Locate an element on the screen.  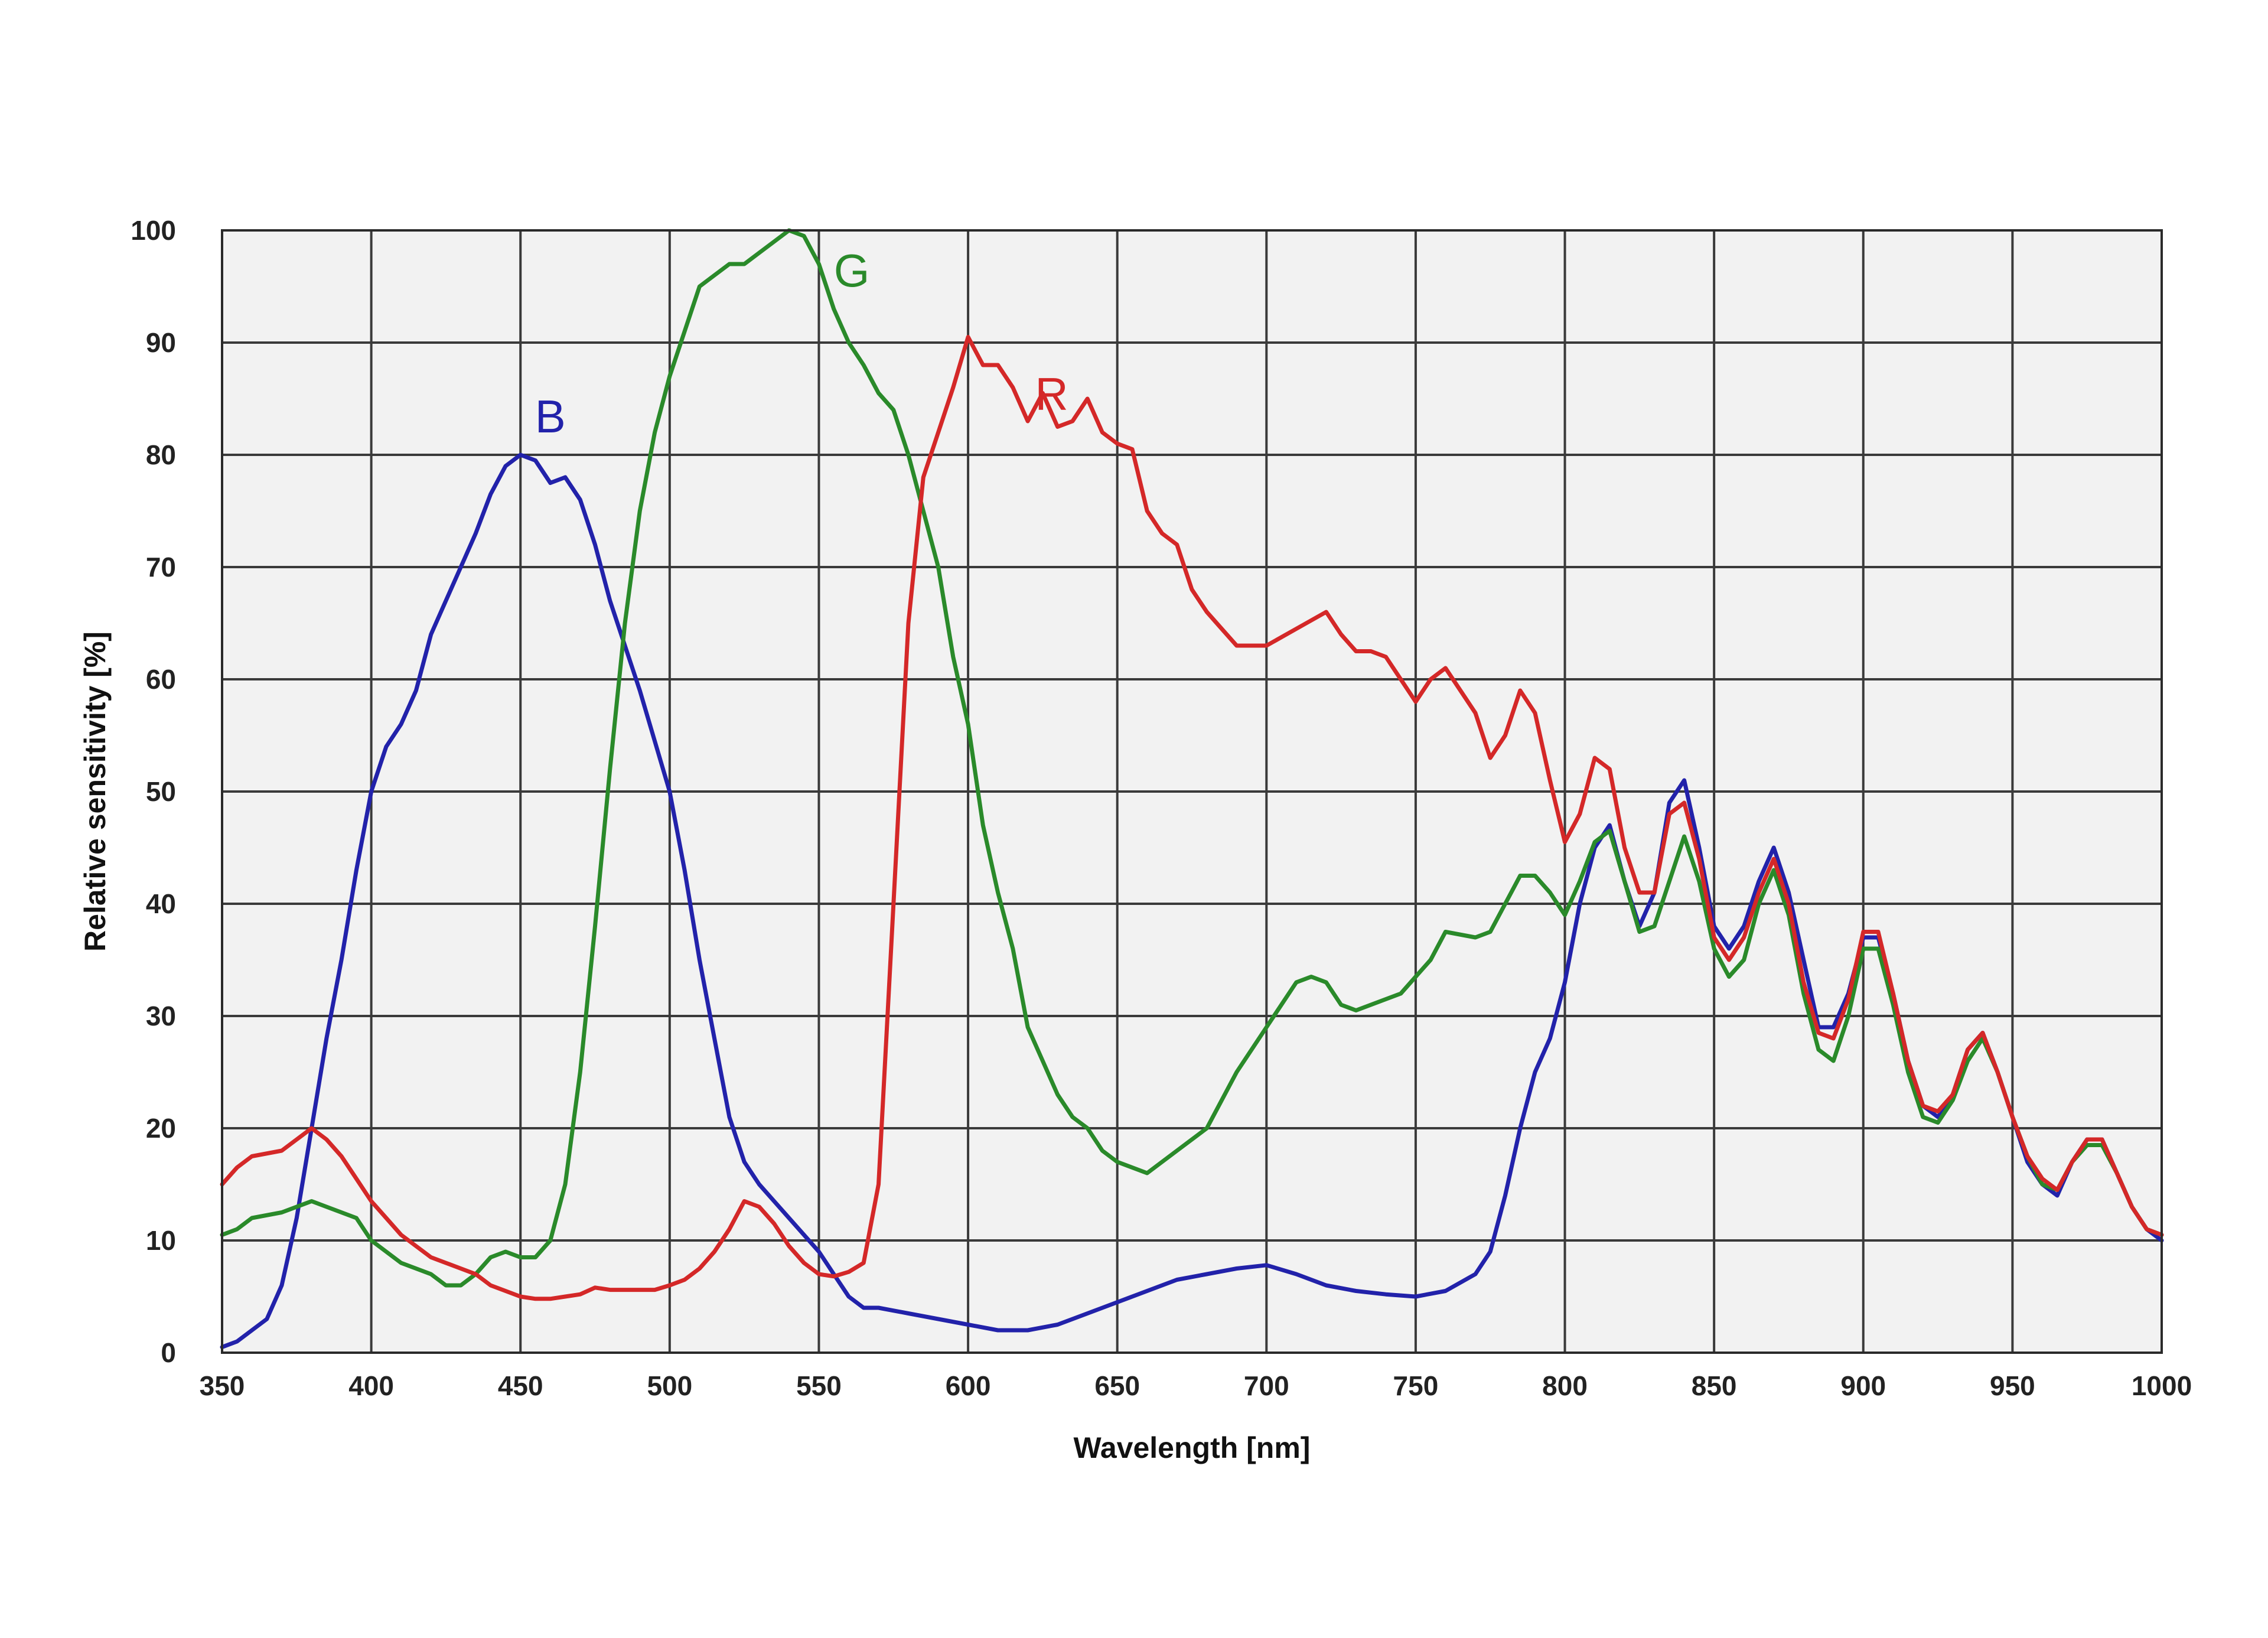
x-tick-label: 600 is located at coordinates (968, 1385).